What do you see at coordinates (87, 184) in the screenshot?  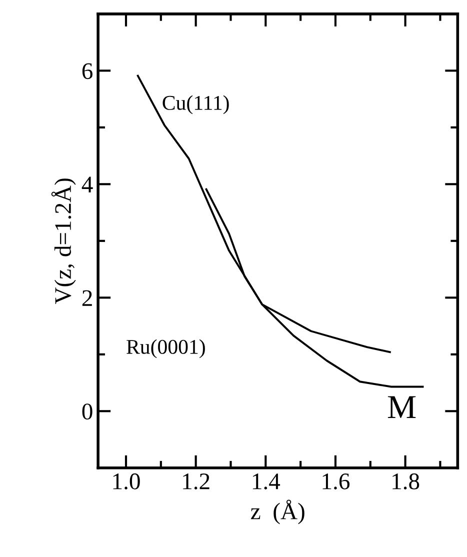 I see `y-tick-label: 4` at bounding box center [87, 184].